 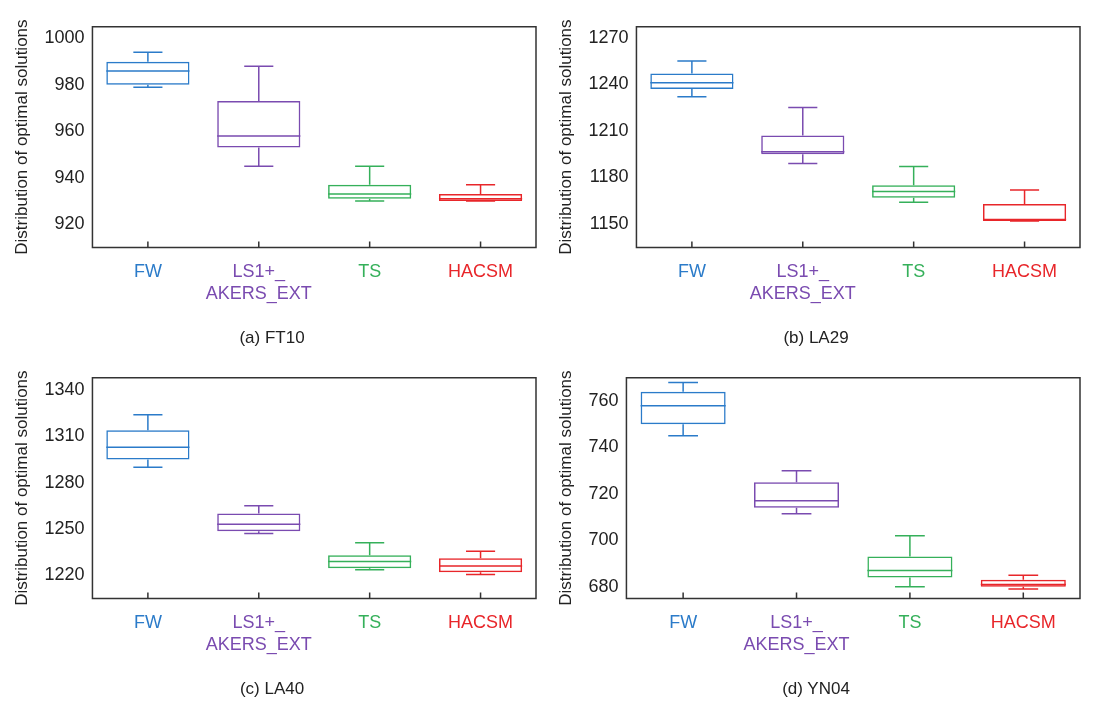 I want to click on y-tick-label: 1270, so click(x=608, y=36).